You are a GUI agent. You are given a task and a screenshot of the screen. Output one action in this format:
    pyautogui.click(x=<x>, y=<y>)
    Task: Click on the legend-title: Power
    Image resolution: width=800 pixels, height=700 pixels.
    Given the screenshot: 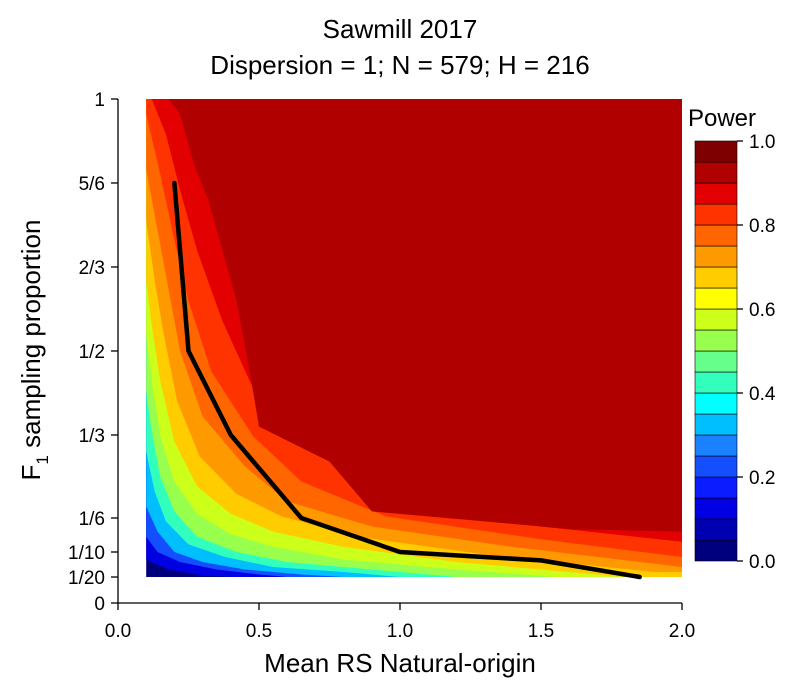 What is the action you would take?
    pyautogui.click(x=722, y=118)
    